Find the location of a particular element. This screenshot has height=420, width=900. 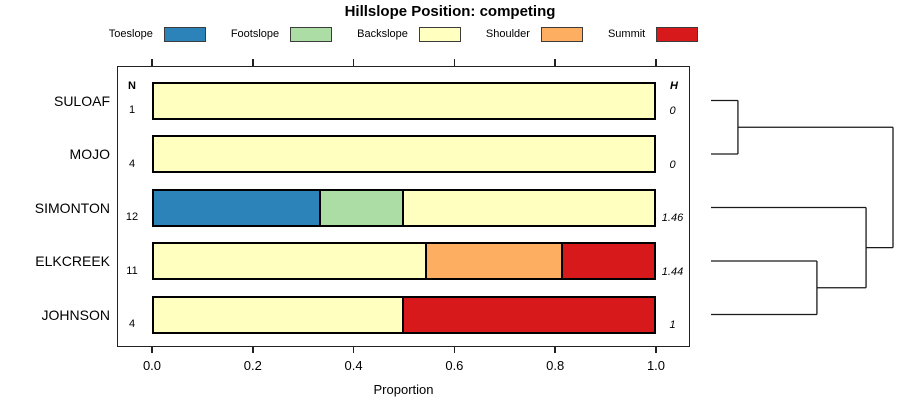

legend-swatch-backslope is located at coordinates (439, 34).